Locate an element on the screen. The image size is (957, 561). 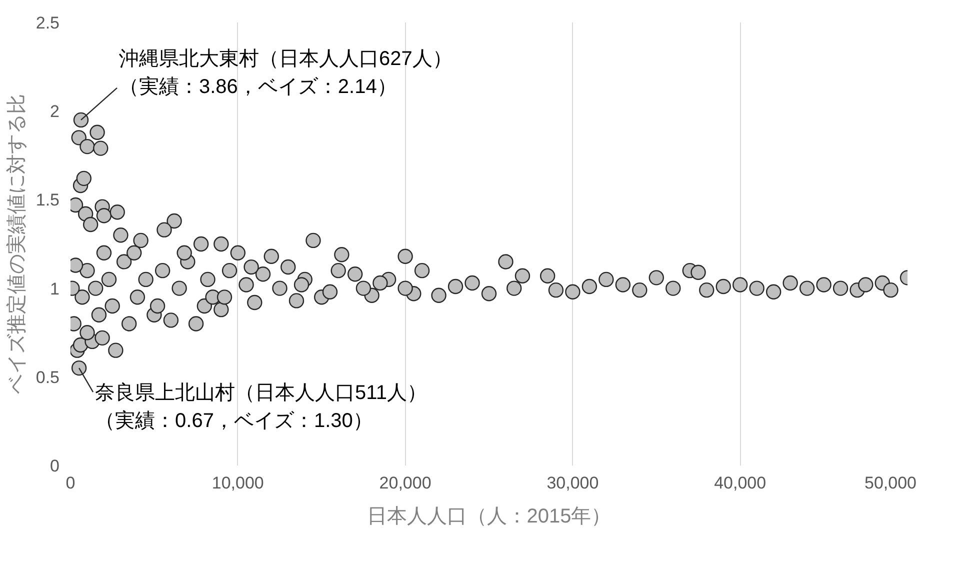
y-tick-label: 1 is located at coordinates (55, 288).